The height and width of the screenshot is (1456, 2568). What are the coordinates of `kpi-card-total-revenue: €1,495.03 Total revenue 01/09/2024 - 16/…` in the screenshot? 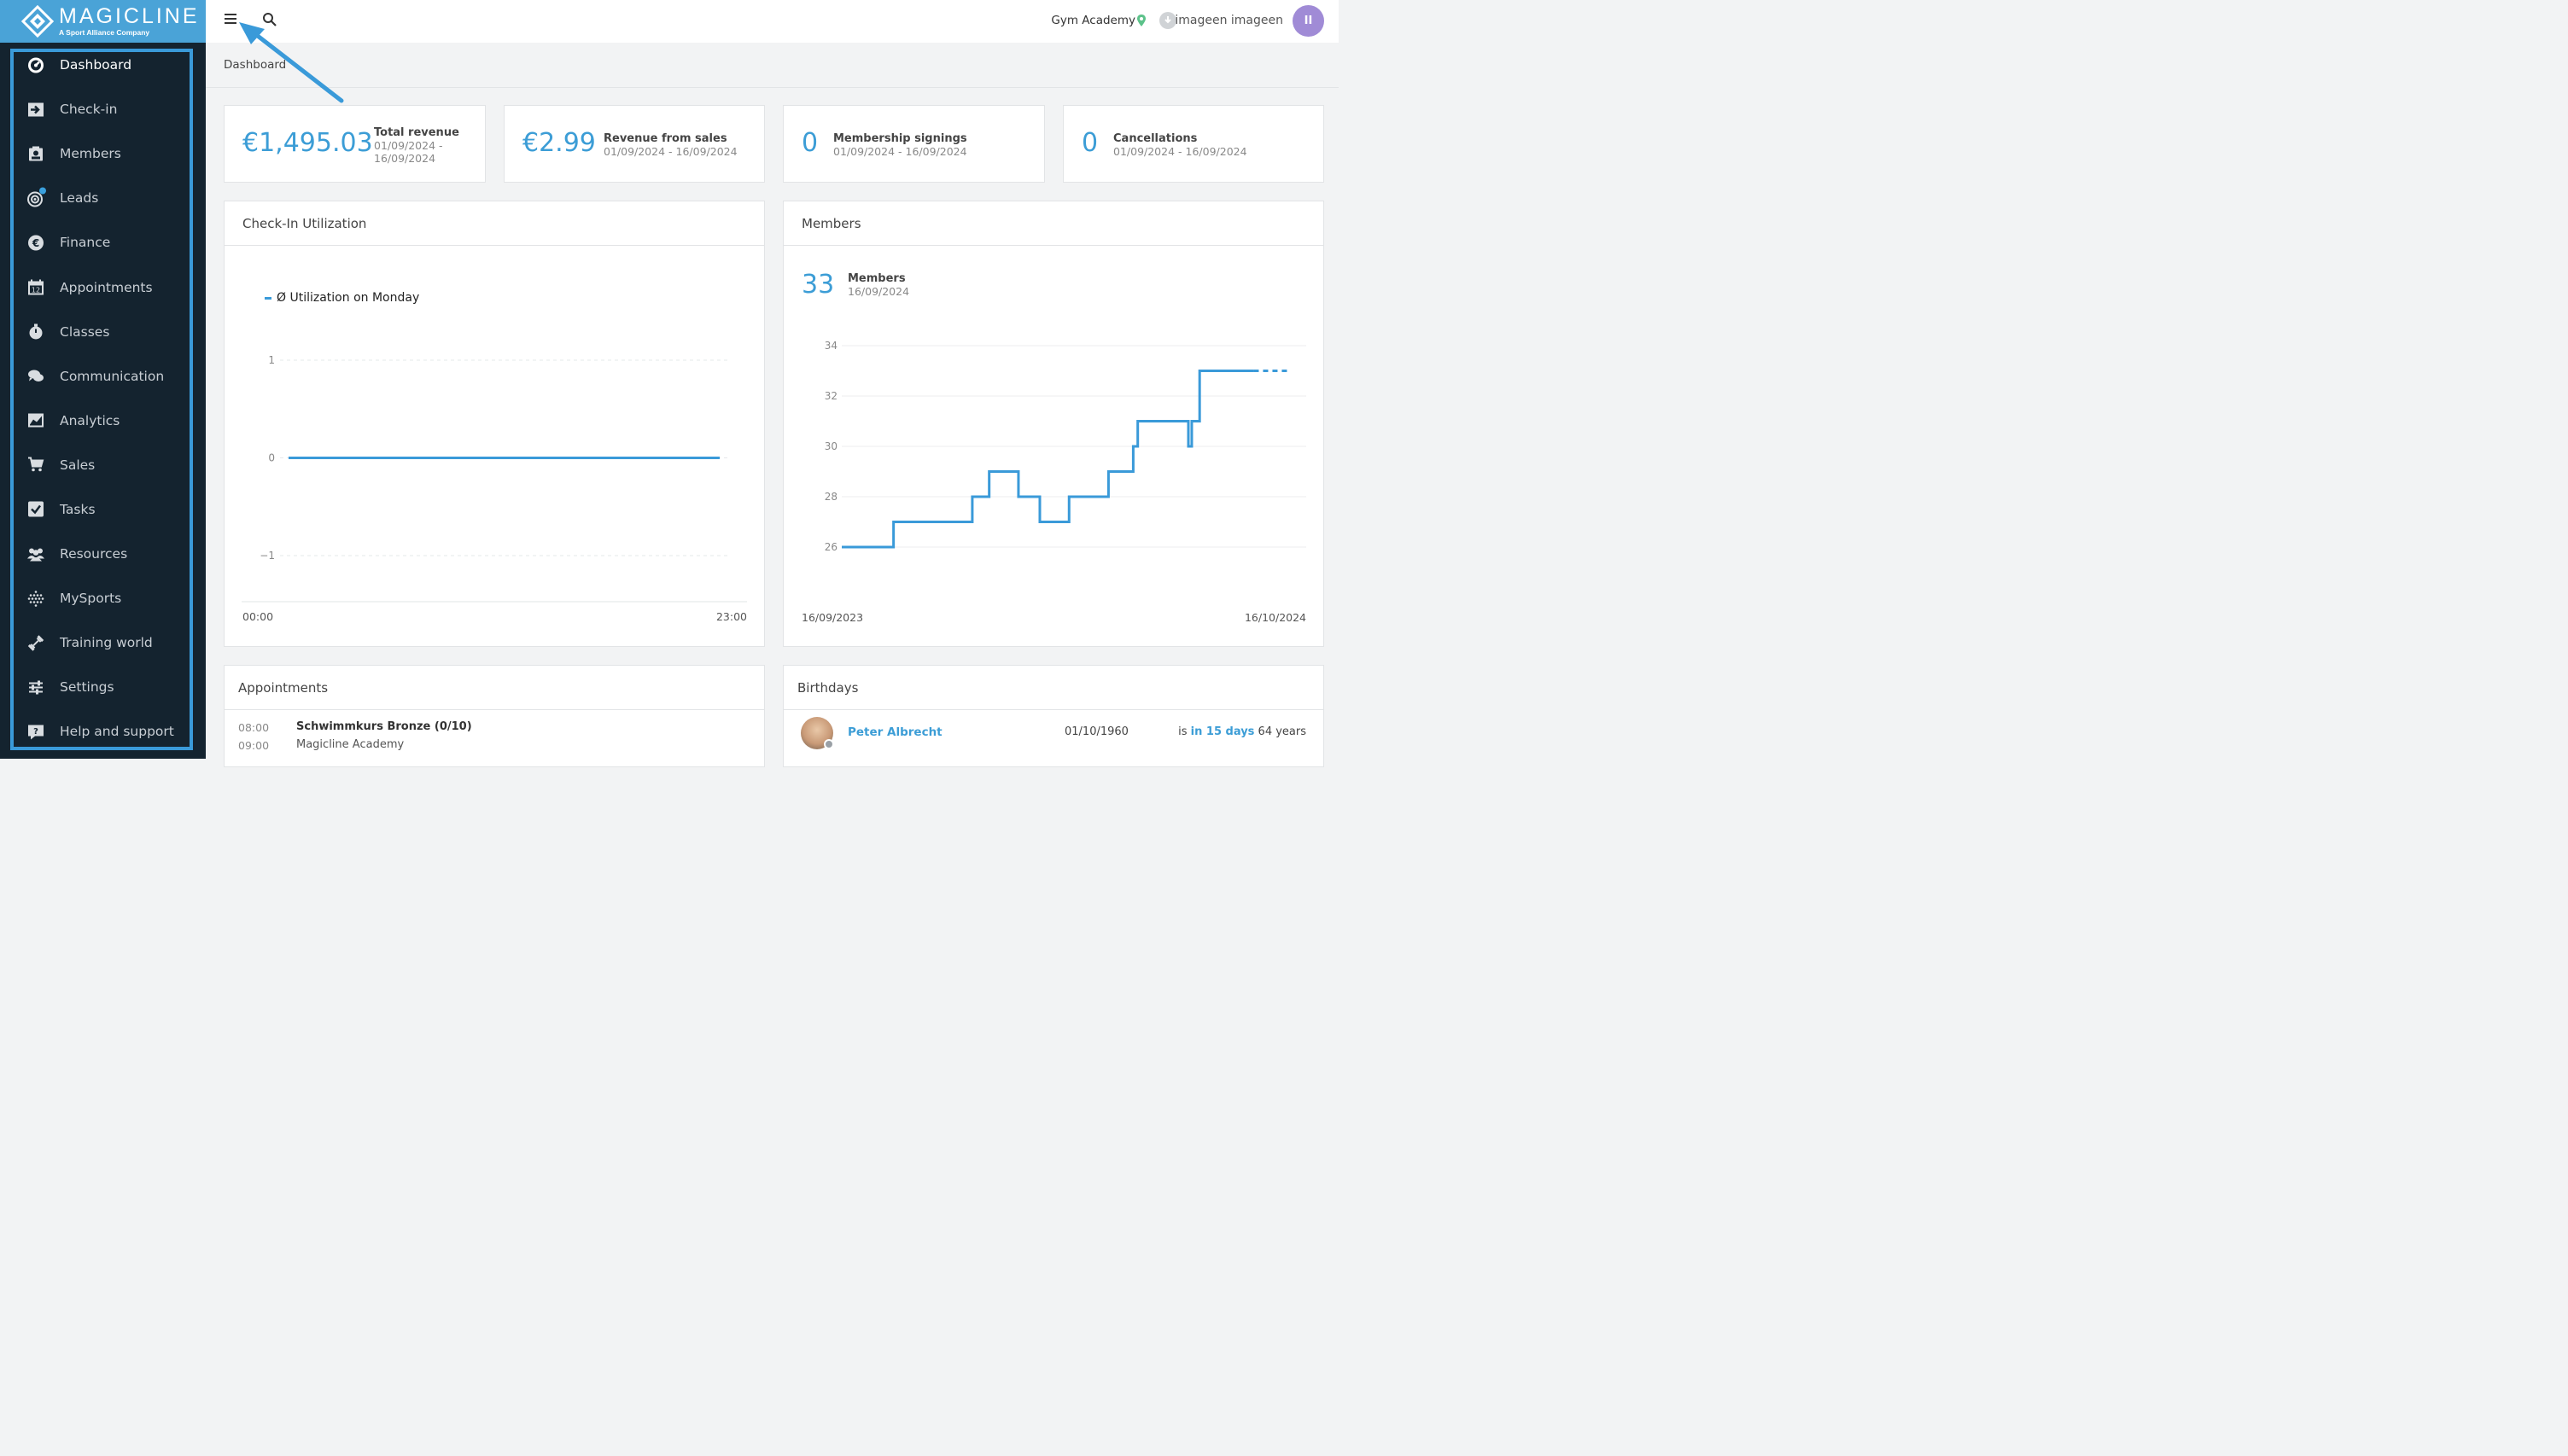 It's located at (355, 144).